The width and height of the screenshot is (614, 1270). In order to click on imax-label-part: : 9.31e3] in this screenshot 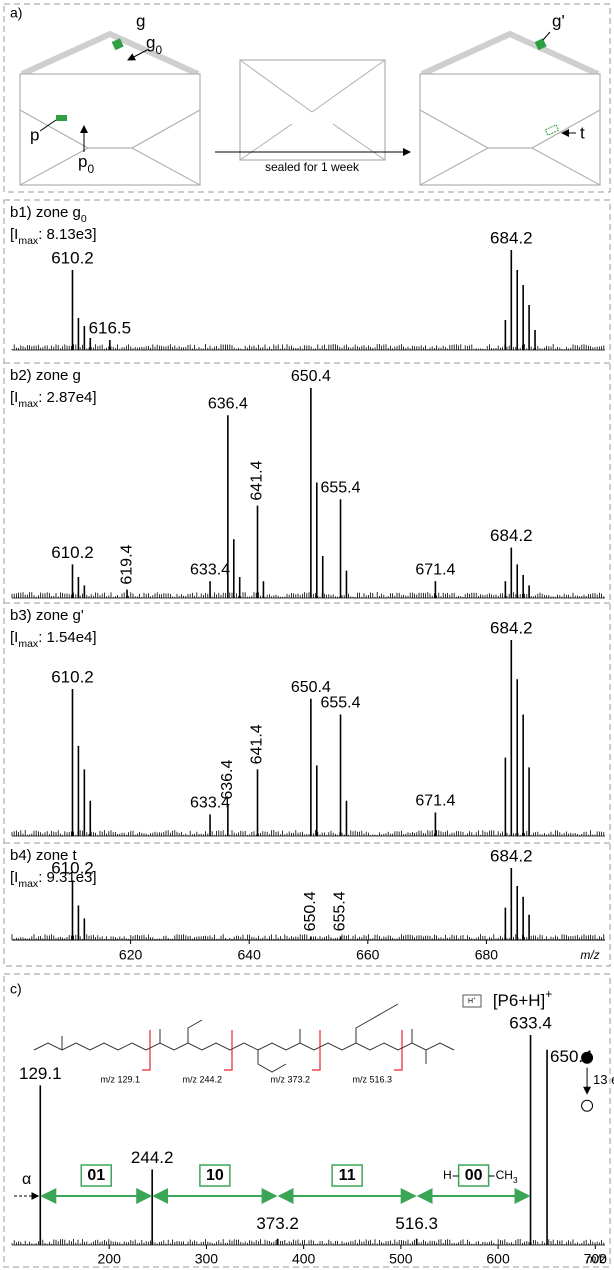, I will do `click(67, 877)`.